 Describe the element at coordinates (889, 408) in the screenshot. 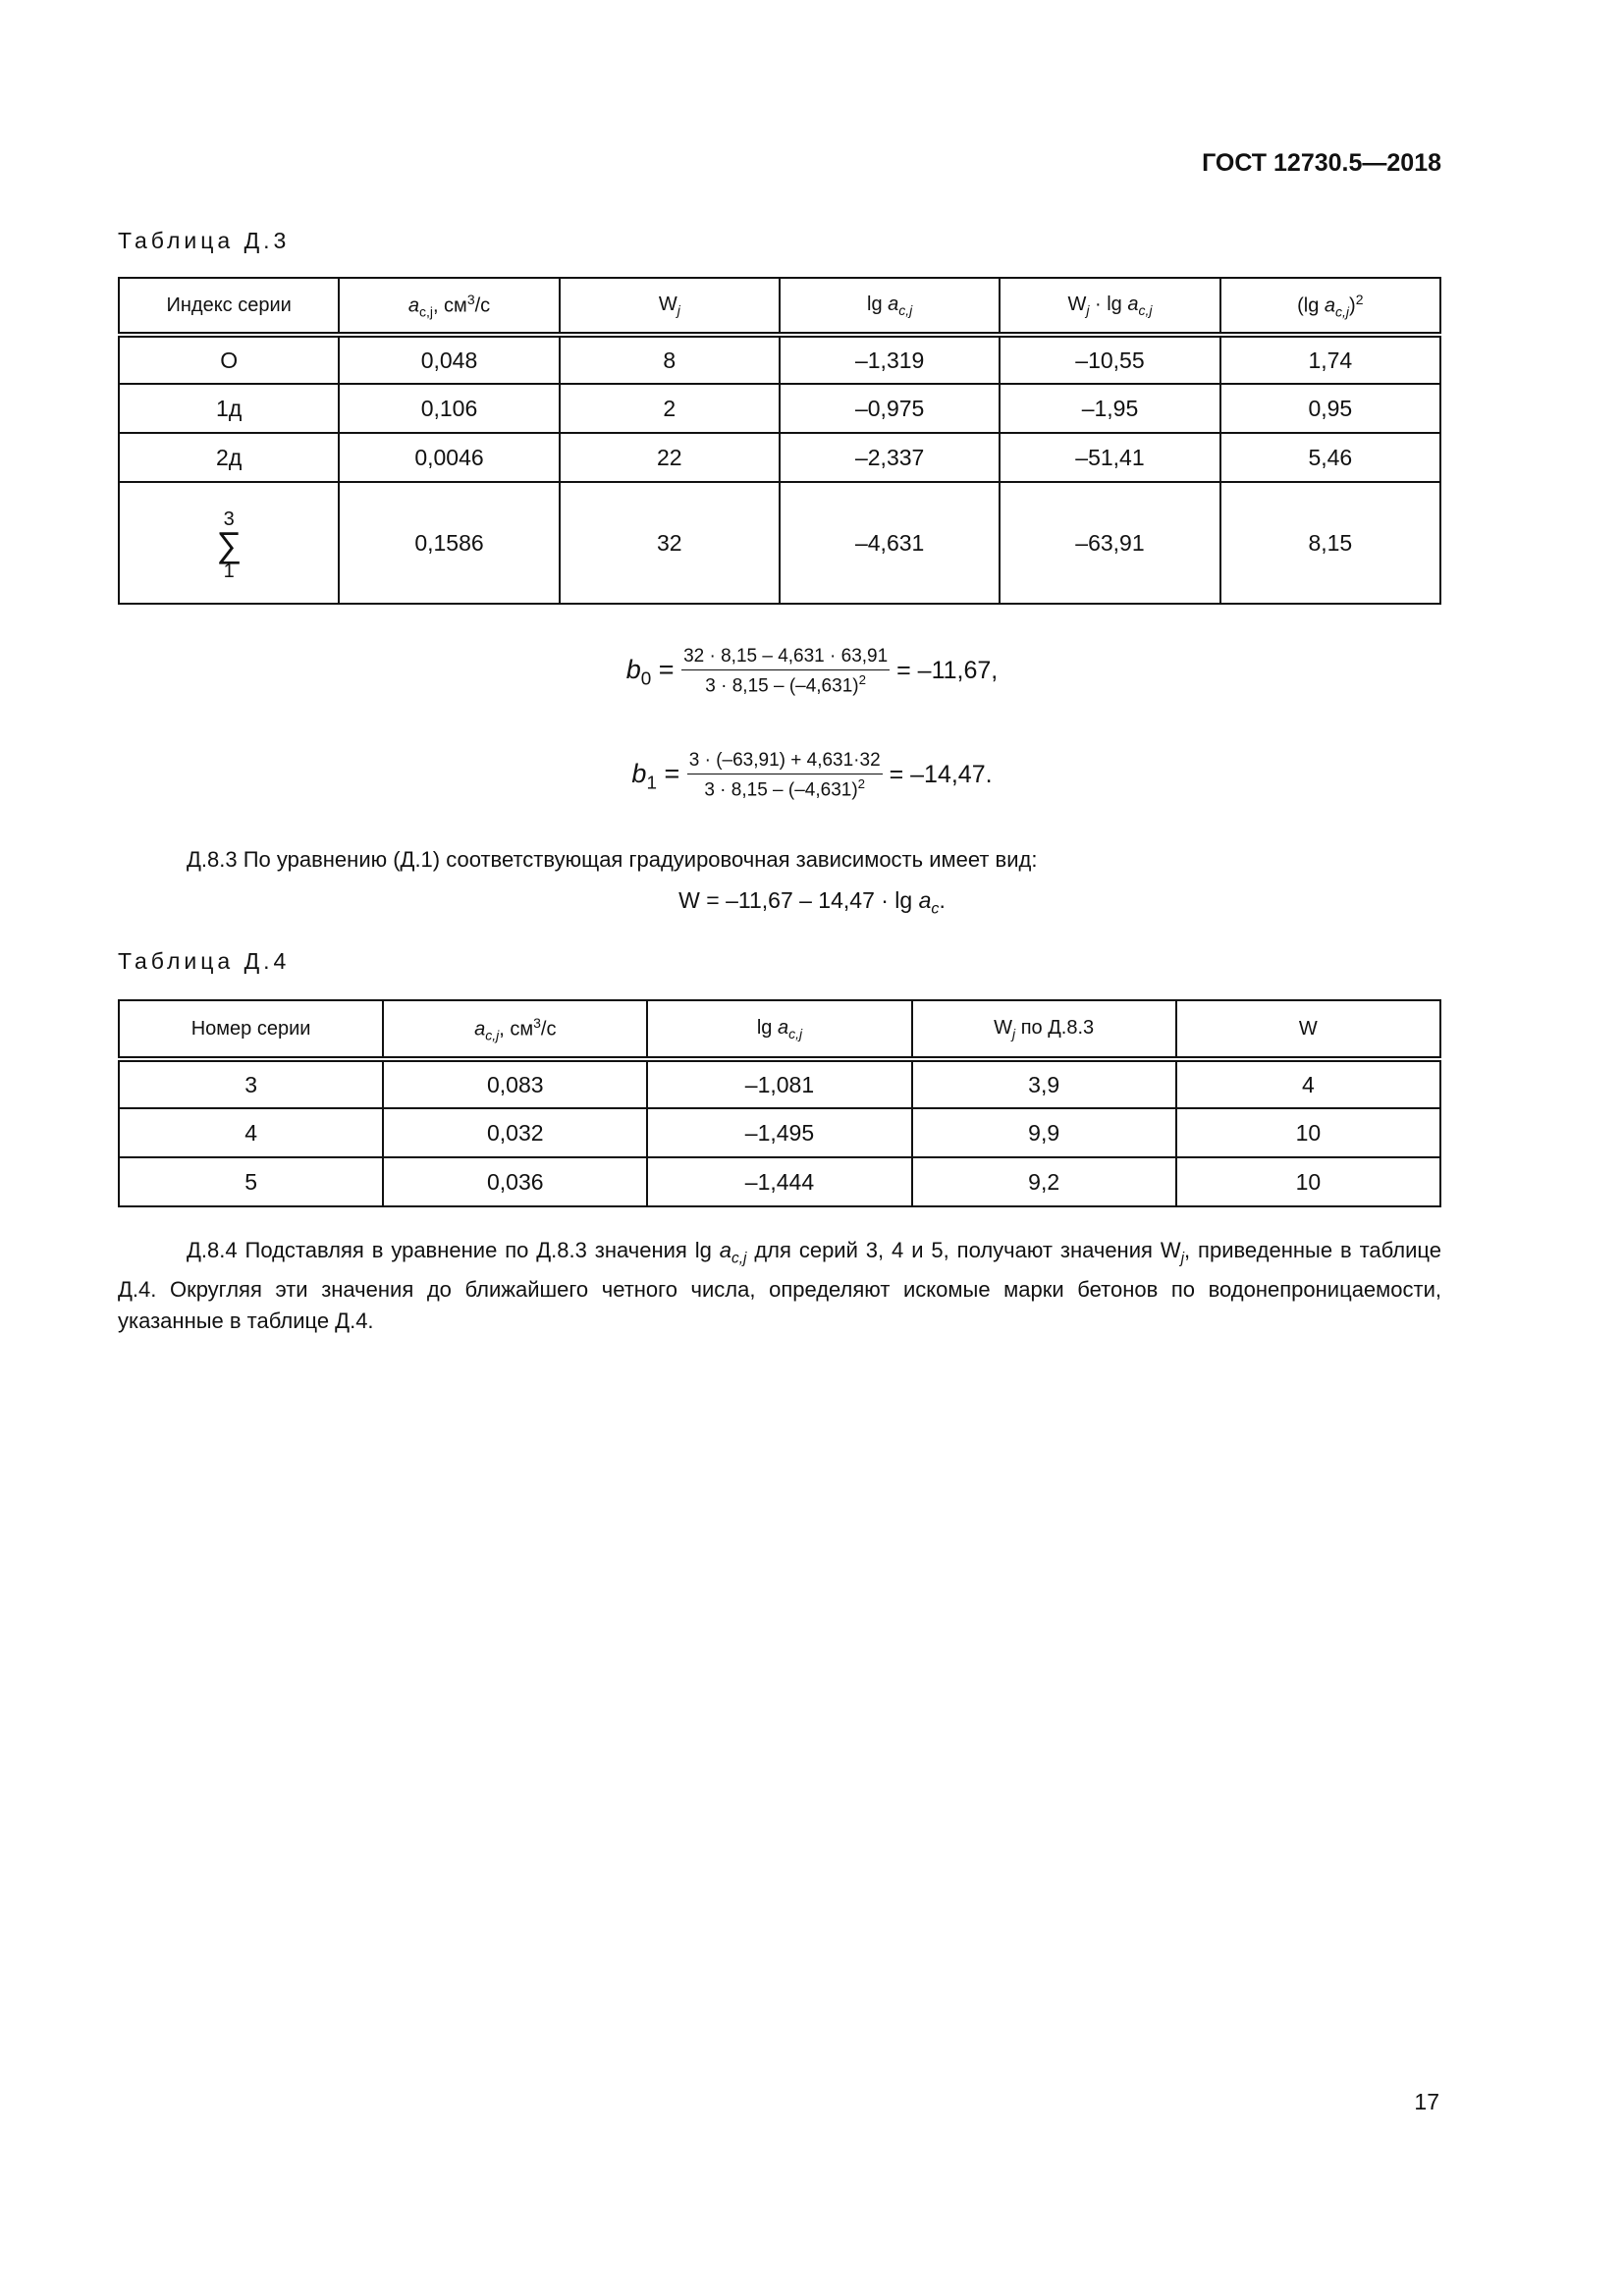

I see `cell: –0,975` at that location.